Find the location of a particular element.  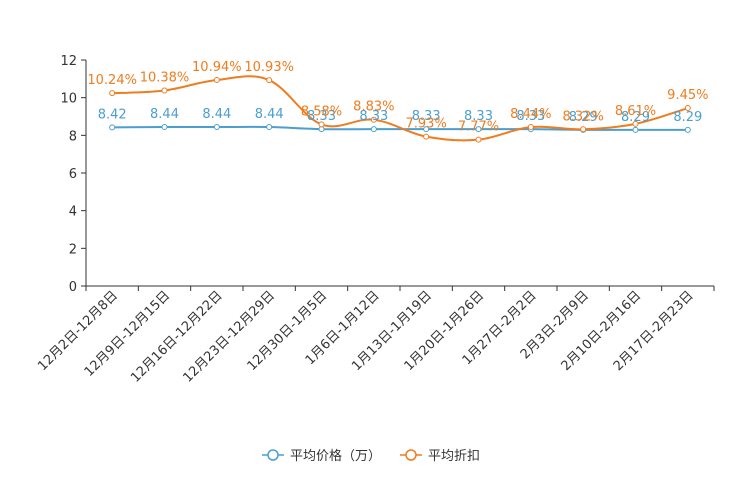

data-label: 10.93% is located at coordinates (269, 67).